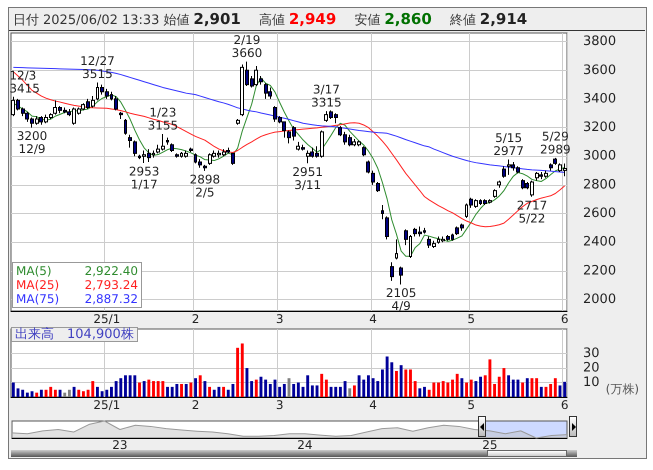 The height and width of the screenshot is (470, 653). What do you see at coordinates (490, 445) in the screenshot?
I see `x-tick-label: 25` at bounding box center [490, 445].